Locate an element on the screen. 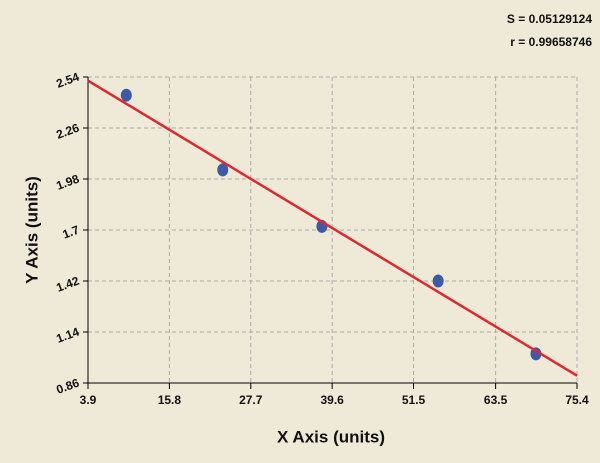 The height and width of the screenshot is (463, 600). annotation: S = 0.05129124 is located at coordinates (549, 19).